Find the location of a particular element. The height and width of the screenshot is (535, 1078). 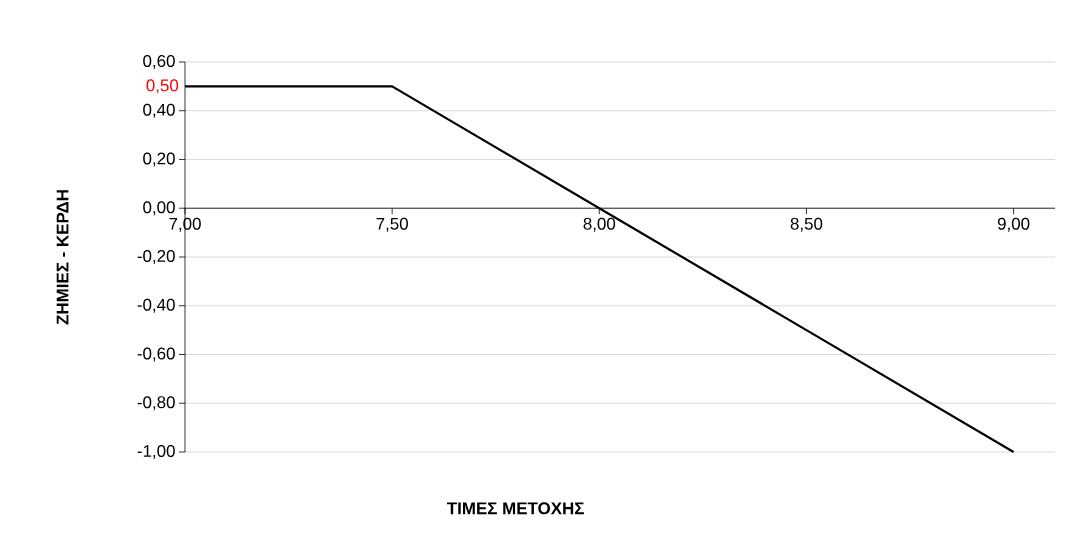

y-tick-label: -0,60 is located at coordinates (156, 354).